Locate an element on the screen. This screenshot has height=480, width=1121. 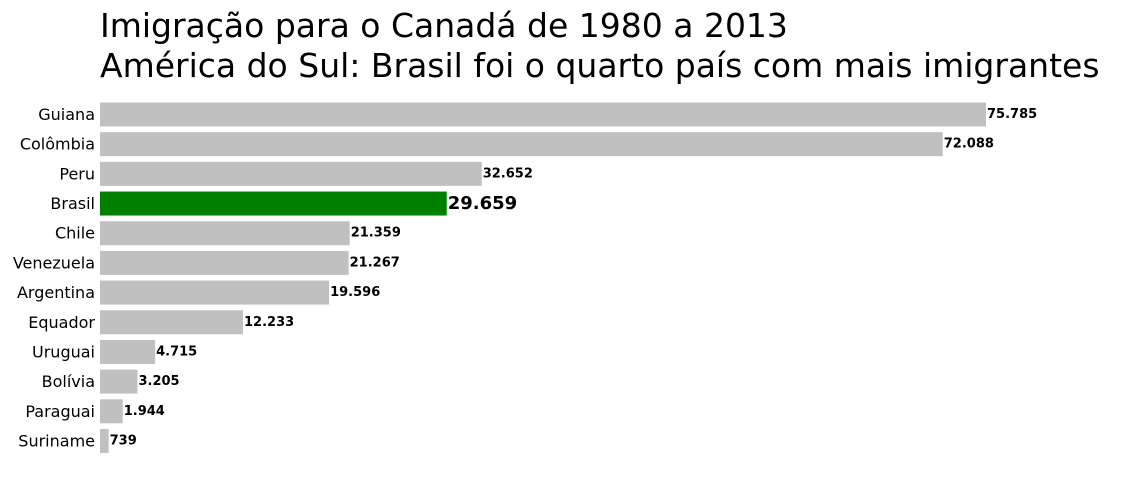
y-tick-label: Paraguai is located at coordinates (60, 411).